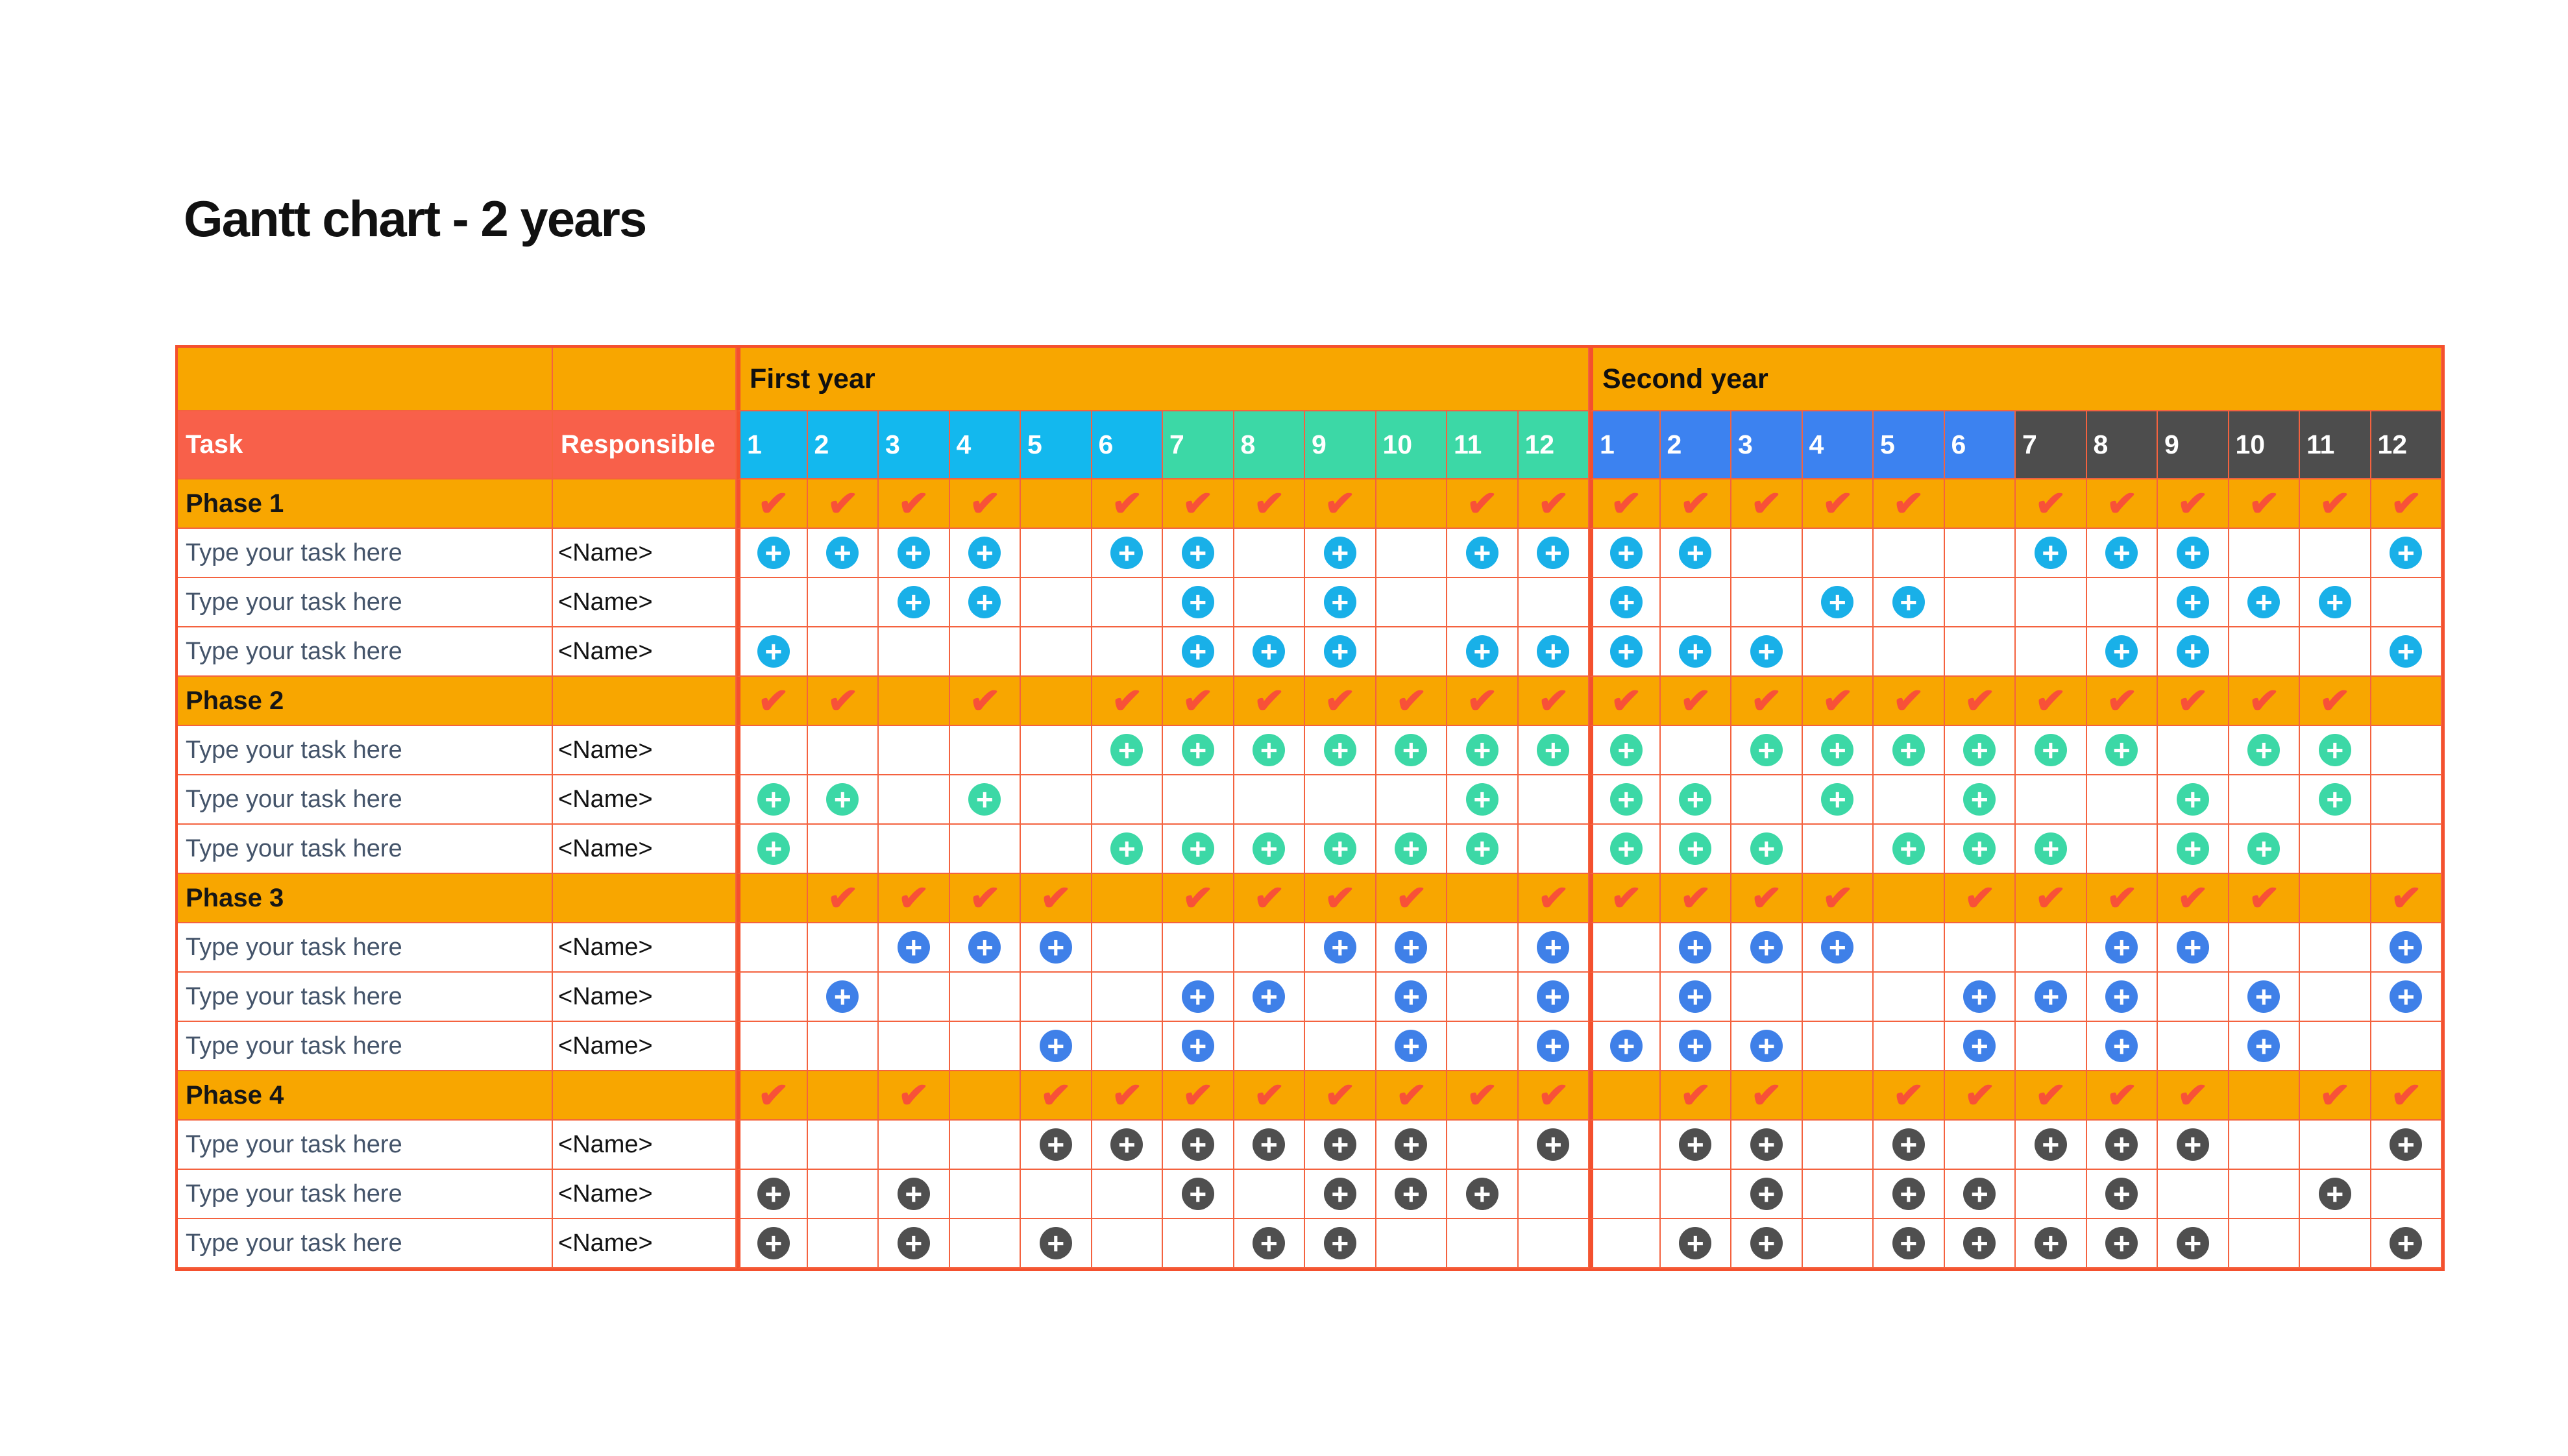 Image resolution: width=2568 pixels, height=1456 pixels. Describe the element at coordinates (365, 701) in the screenshot. I see `phase-label-cell: Phase 2` at that location.